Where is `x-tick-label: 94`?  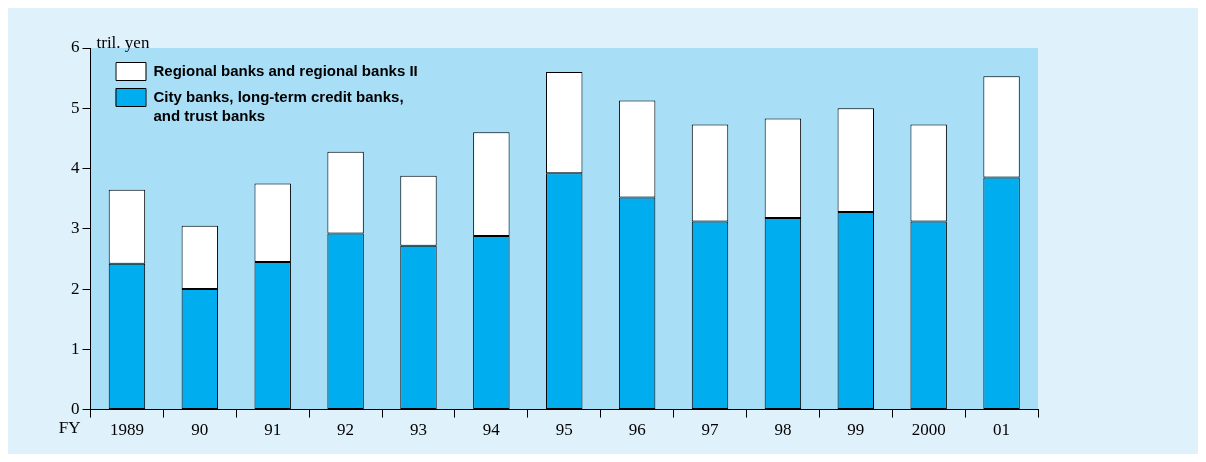
x-tick-label: 94 is located at coordinates (491, 430).